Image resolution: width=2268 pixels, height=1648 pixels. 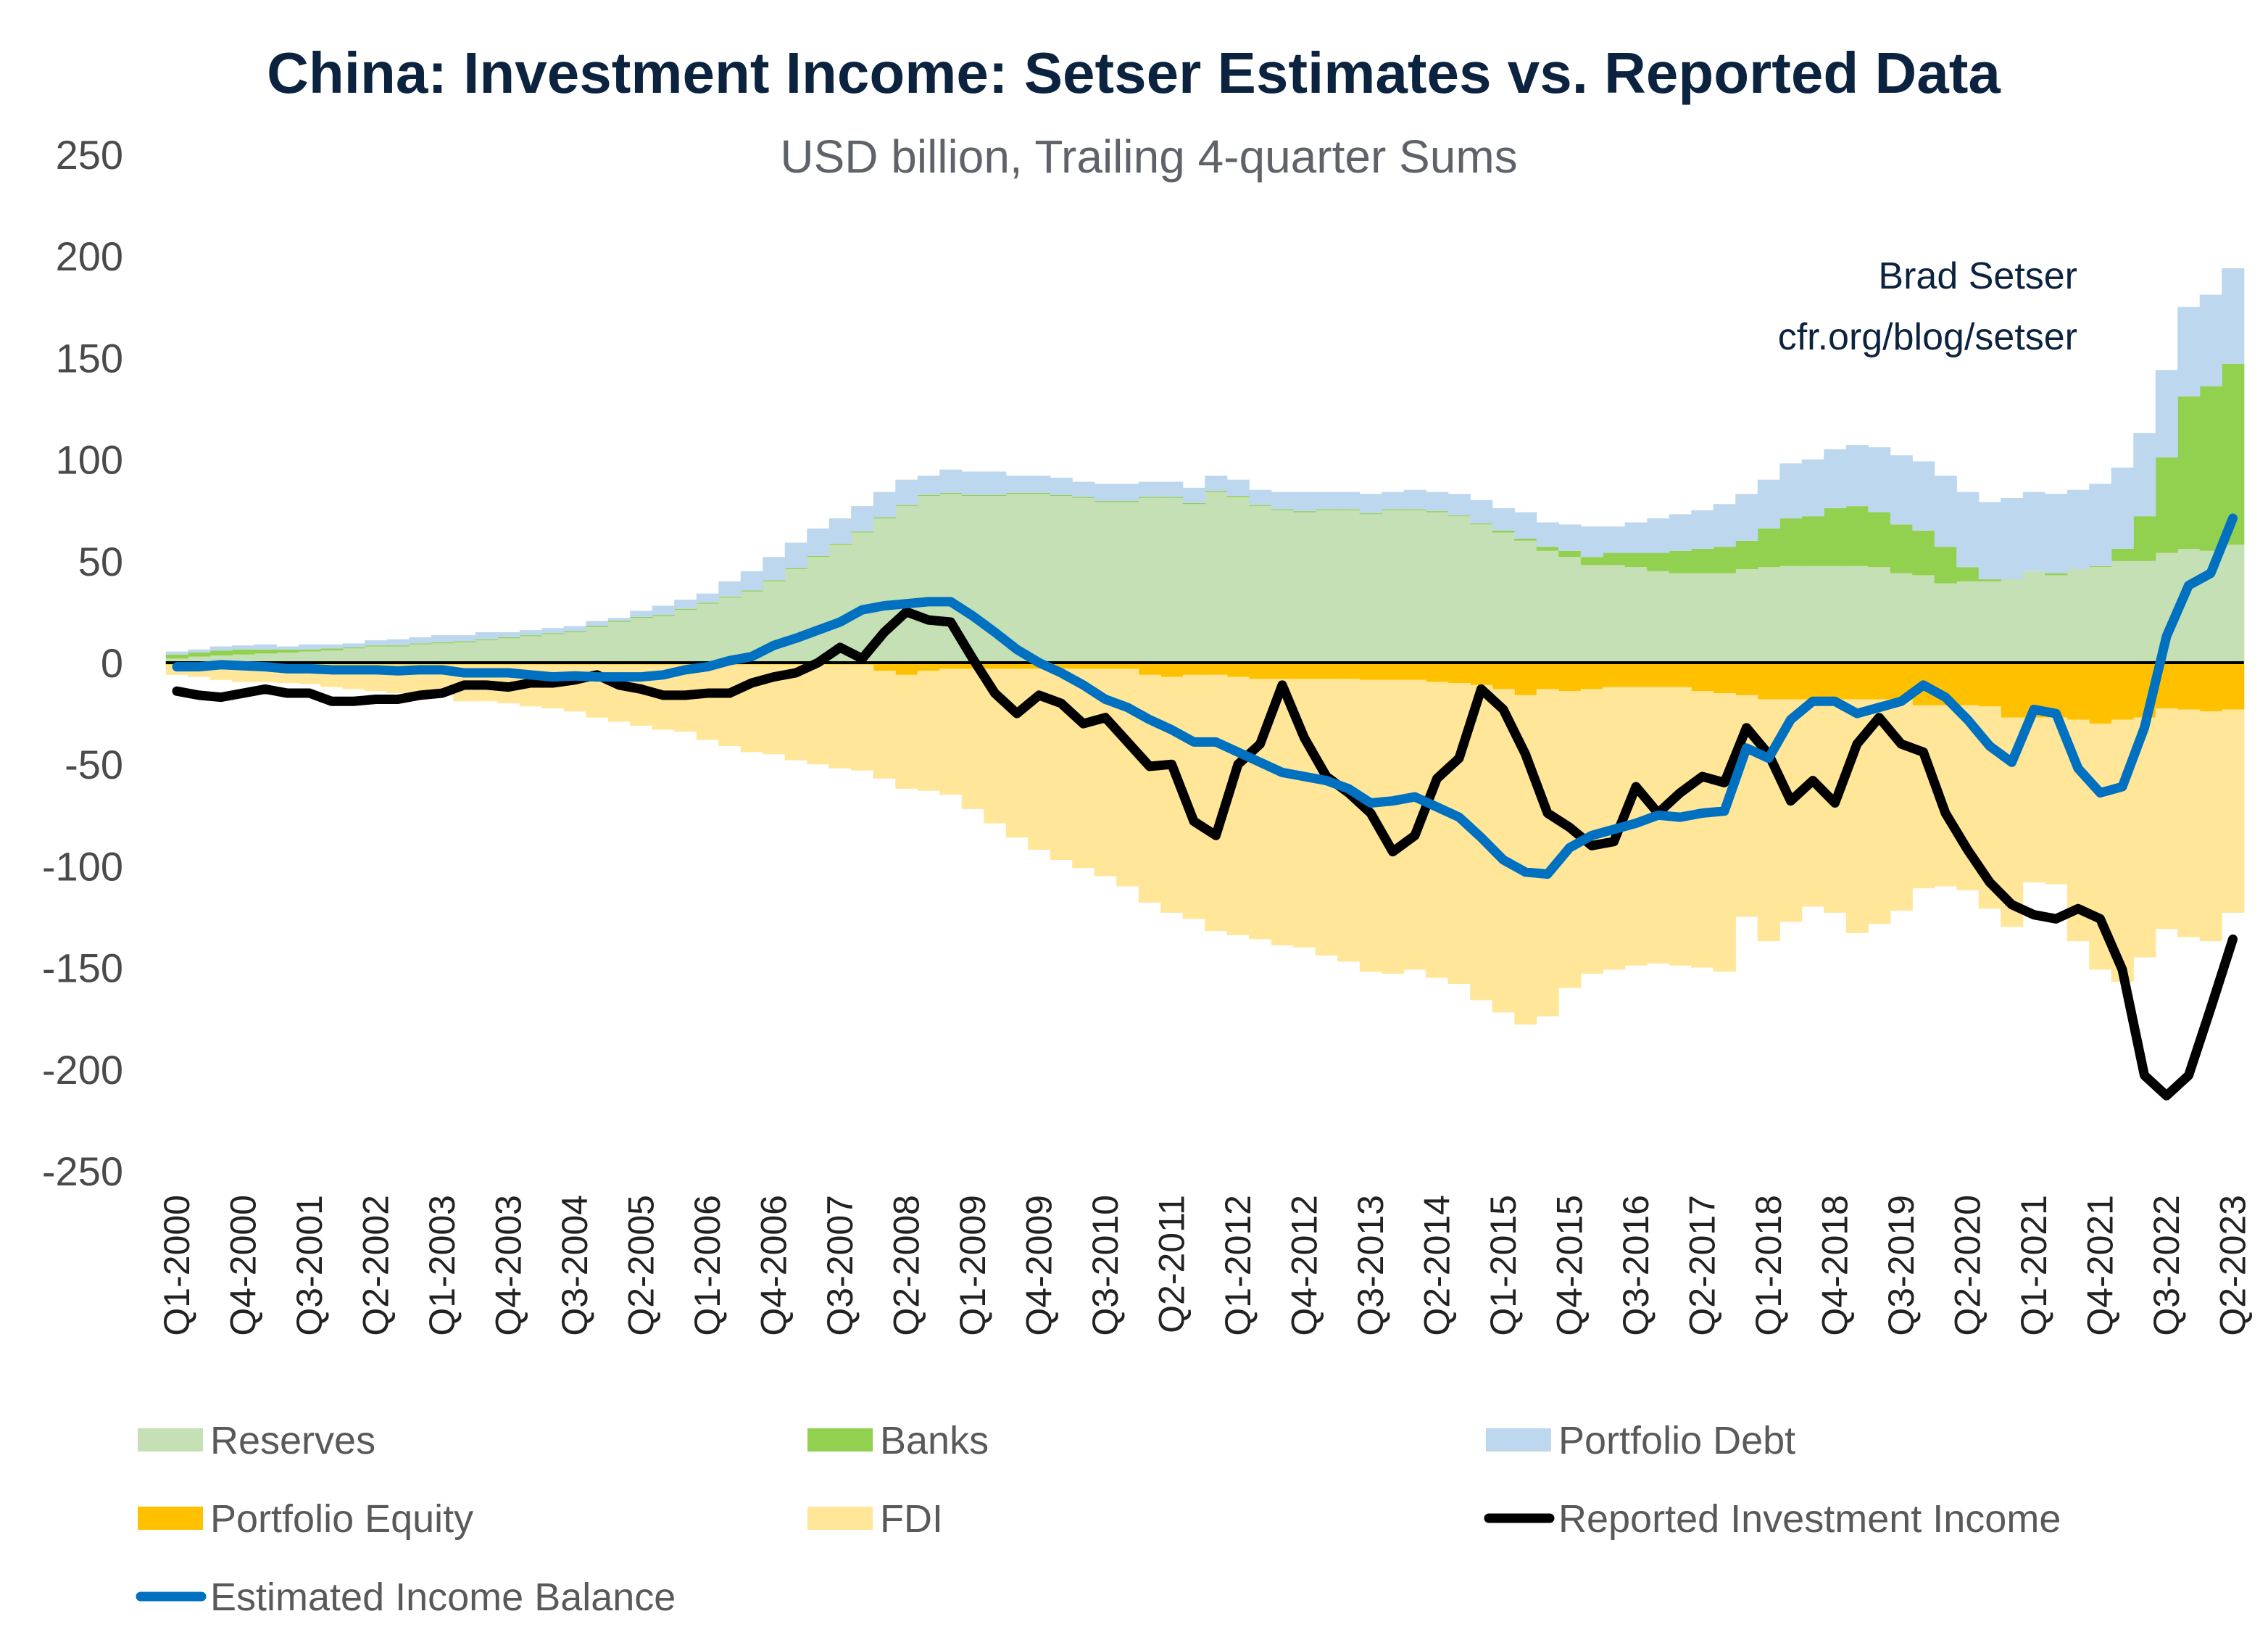 I want to click on x-tick-label: Q4-2009, so click(x=1039, y=1265).